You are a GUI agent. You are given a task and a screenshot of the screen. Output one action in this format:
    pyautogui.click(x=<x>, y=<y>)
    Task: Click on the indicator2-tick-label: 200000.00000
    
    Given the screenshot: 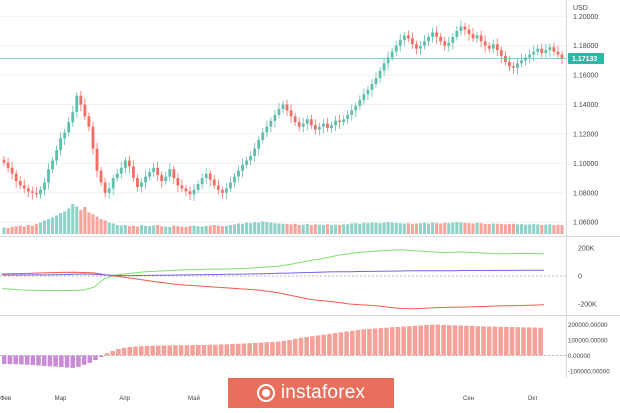 What is the action you would take?
    pyautogui.click(x=588, y=325)
    